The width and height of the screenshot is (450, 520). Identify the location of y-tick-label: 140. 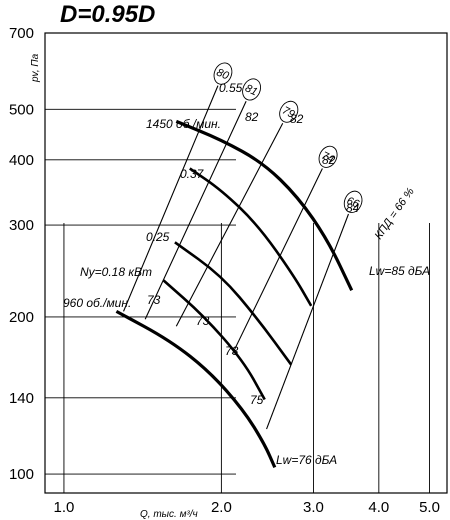
(21, 398).